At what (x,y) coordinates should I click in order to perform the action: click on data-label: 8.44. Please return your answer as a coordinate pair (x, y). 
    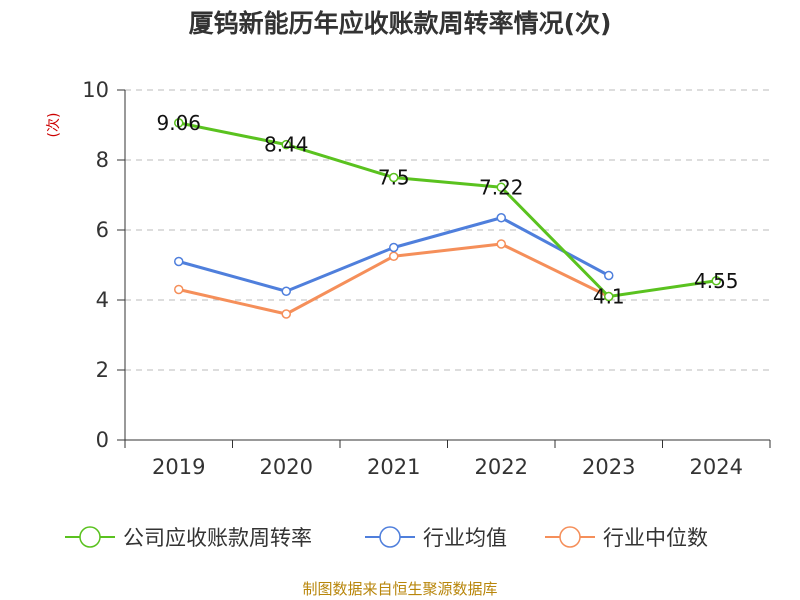
    Looking at the image, I should click on (286, 145).